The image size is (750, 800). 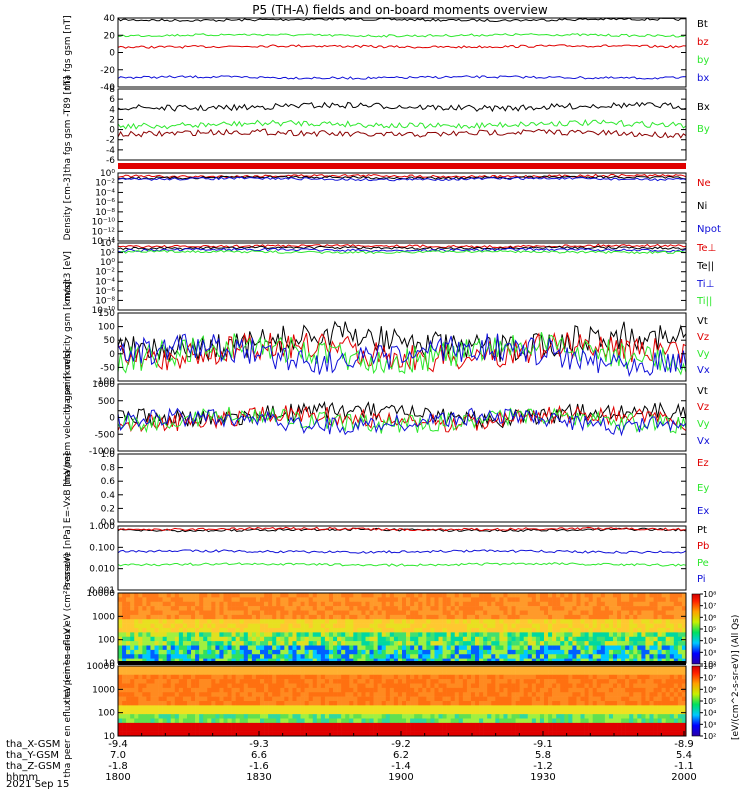 I want to click on colorbar-tick-label: 10³, so click(x=709, y=724).